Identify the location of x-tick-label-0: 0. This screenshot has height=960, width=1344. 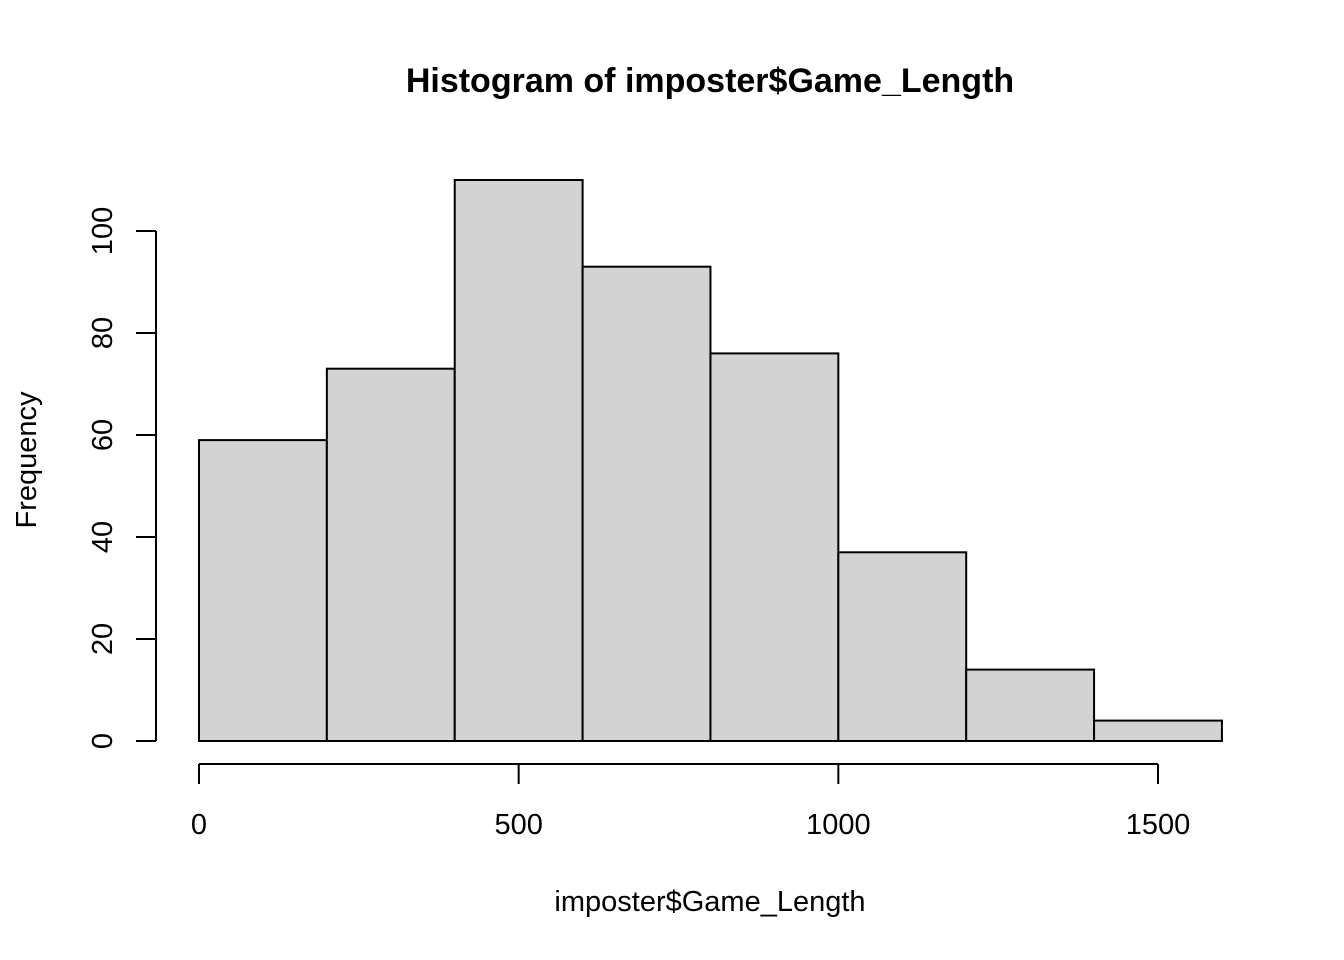
(199, 825).